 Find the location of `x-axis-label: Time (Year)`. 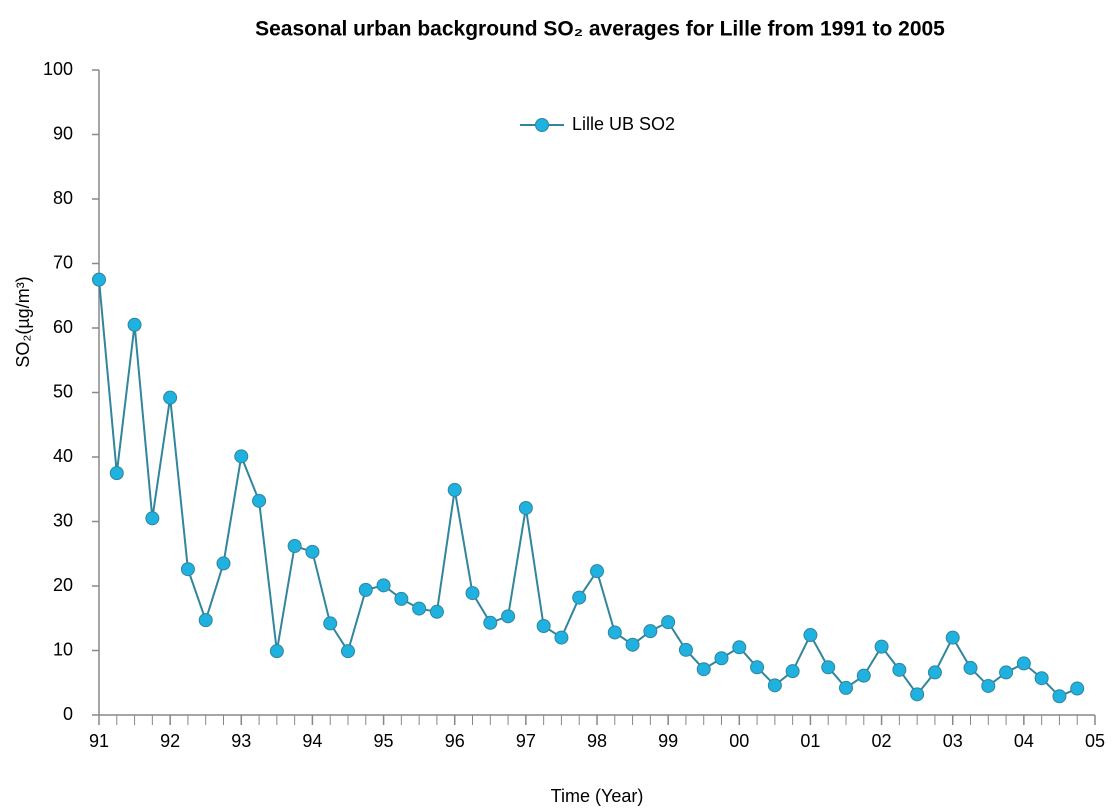

x-axis-label: Time (Year) is located at coordinates (597, 796).